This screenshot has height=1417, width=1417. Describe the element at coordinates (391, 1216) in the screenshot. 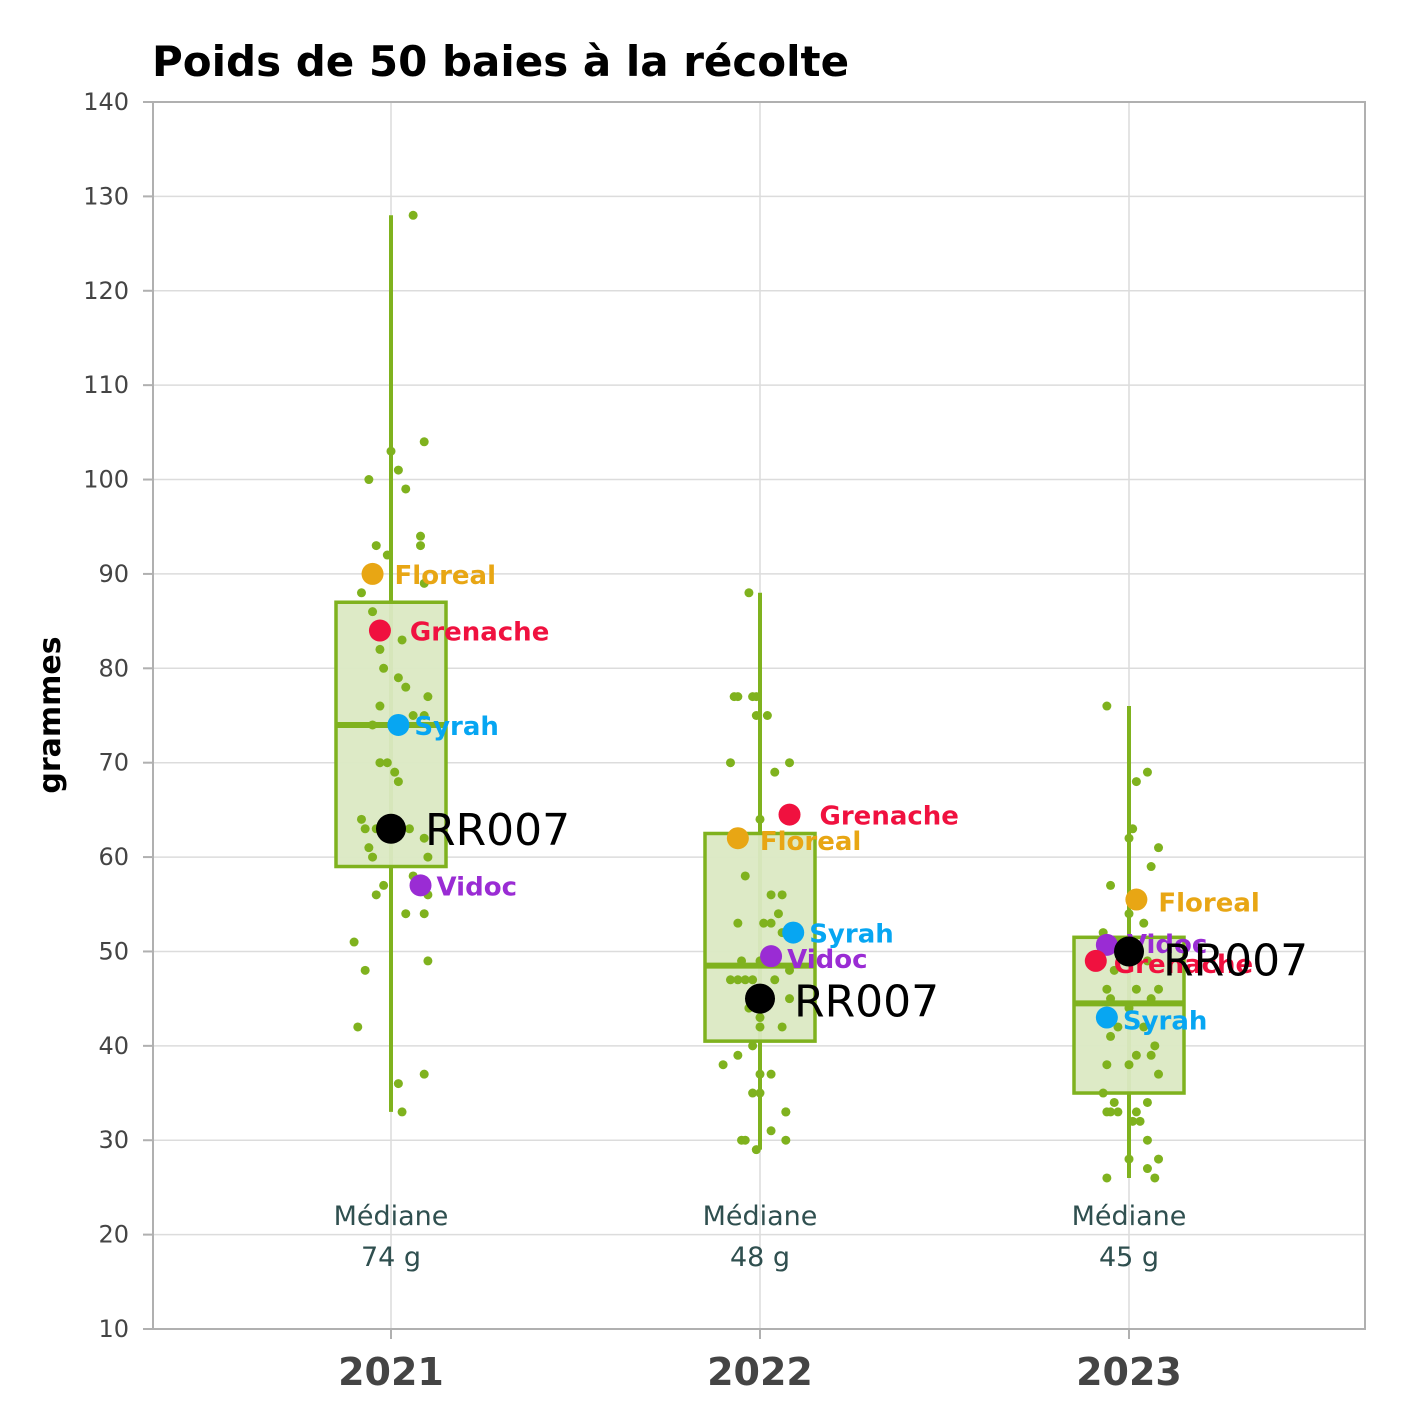

I see `median-caption: Médiane` at that location.